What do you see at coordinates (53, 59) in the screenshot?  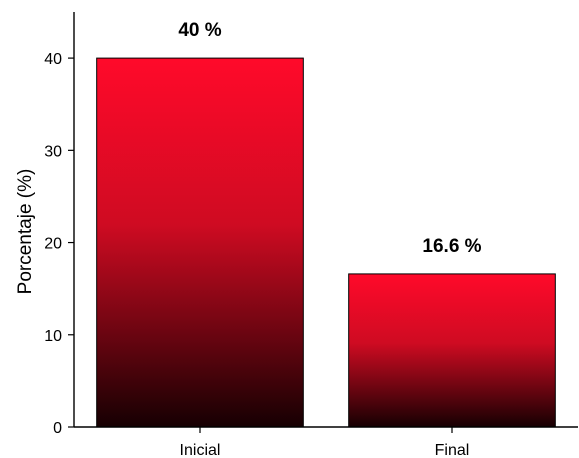 I see `y-tick-label: 40` at bounding box center [53, 59].